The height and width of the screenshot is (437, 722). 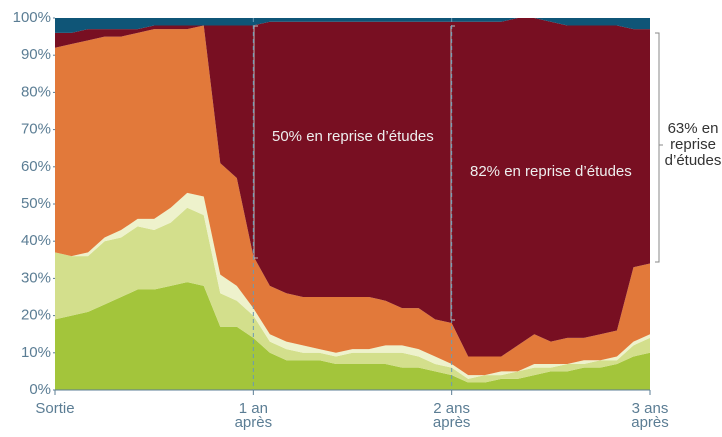 What do you see at coordinates (36, 129) in the screenshot?
I see `y-tick-label: 70%` at bounding box center [36, 129].